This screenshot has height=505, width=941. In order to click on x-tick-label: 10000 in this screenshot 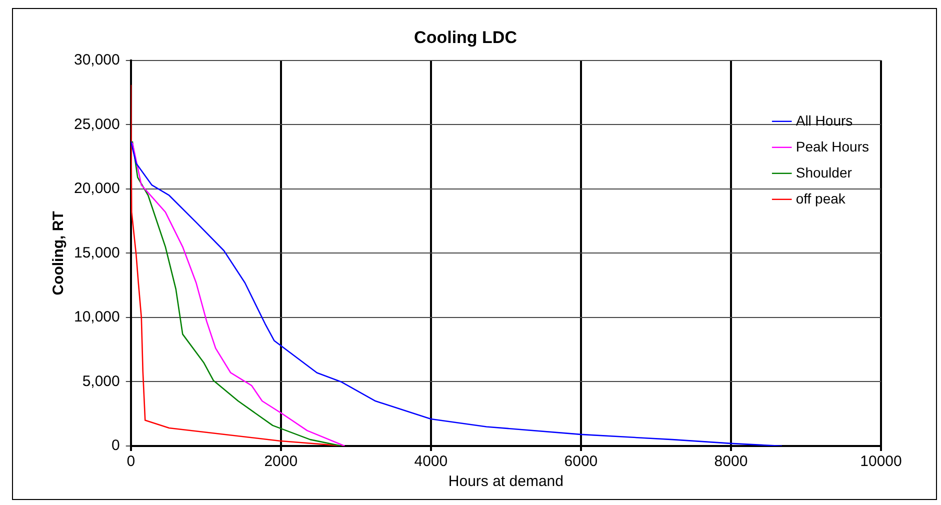, I will do `click(881, 461)`.